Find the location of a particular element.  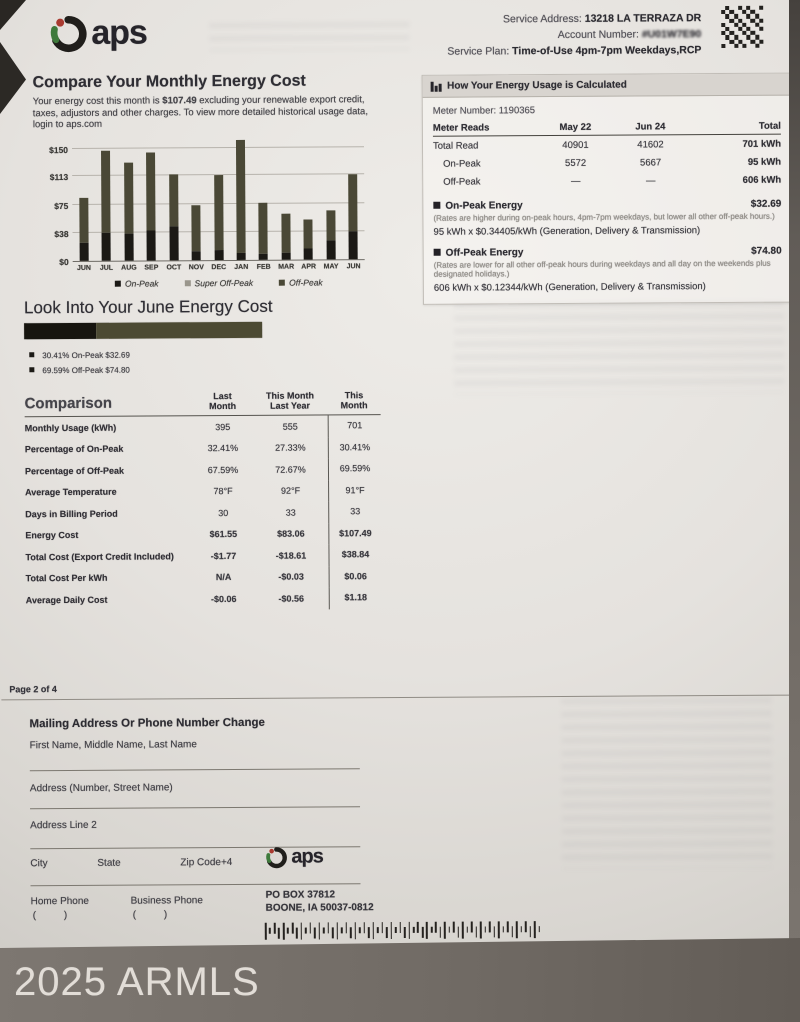

meter-read-jun: 41602 is located at coordinates (650, 144).